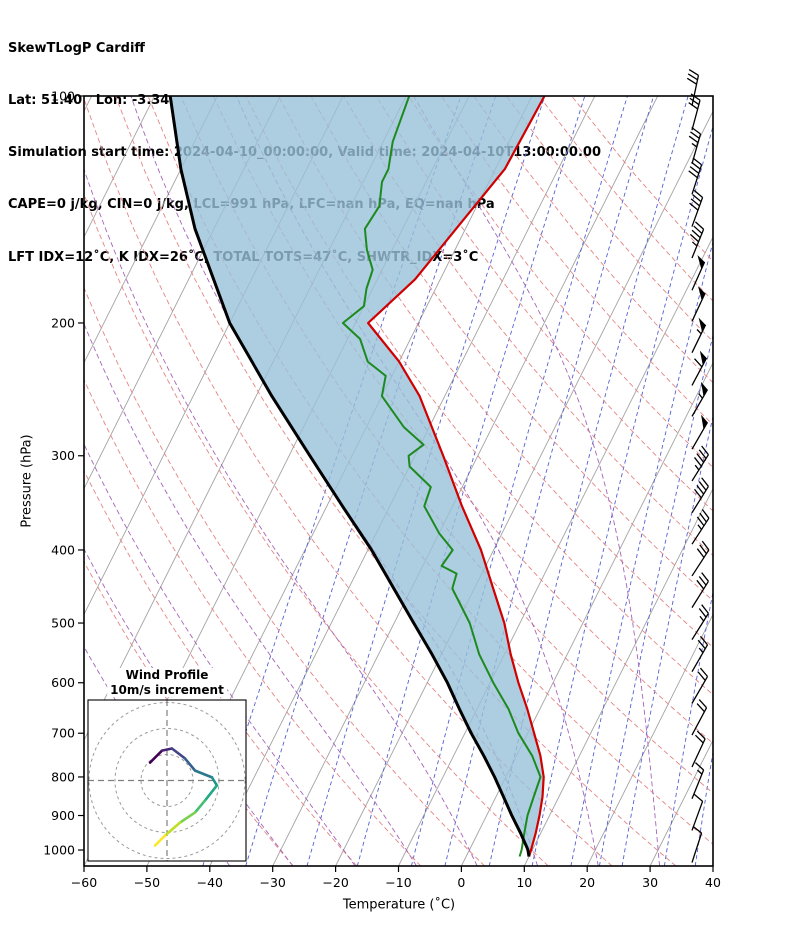  What do you see at coordinates (167, 675) in the screenshot?
I see `hodograph-title: Wind Profile` at bounding box center [167, 675].